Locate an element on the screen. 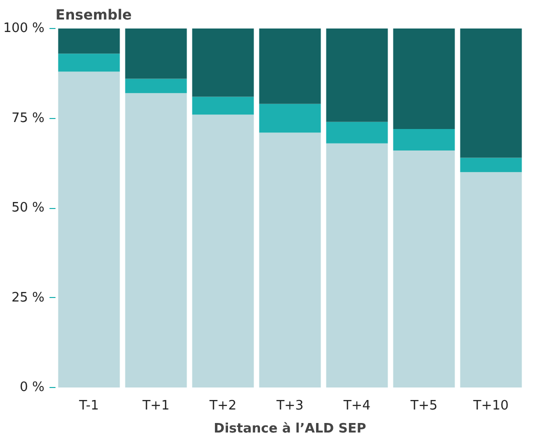  x-tick-label: T-1 is located at coordinates (88, 406).